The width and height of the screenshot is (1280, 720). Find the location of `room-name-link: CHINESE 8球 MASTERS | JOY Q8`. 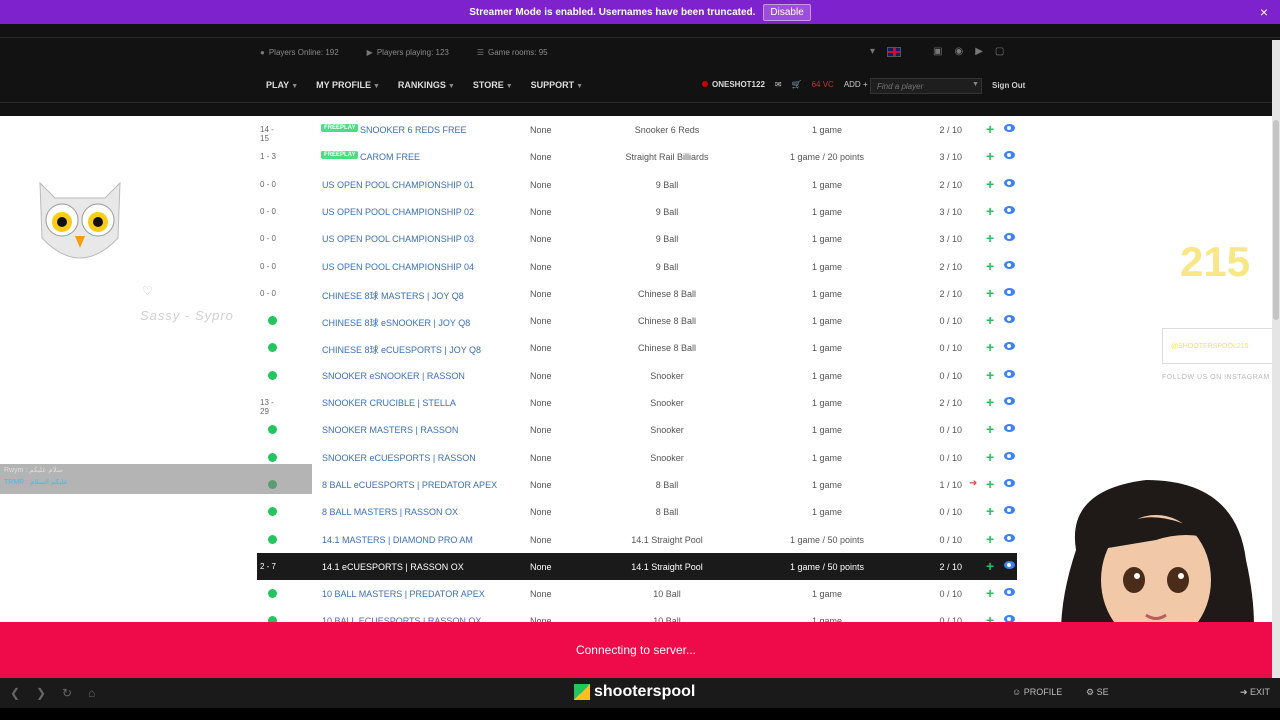

room-name-link: CHINESE 8球 MASTERS | JOY Q8 is located at coordinates (393, 295).